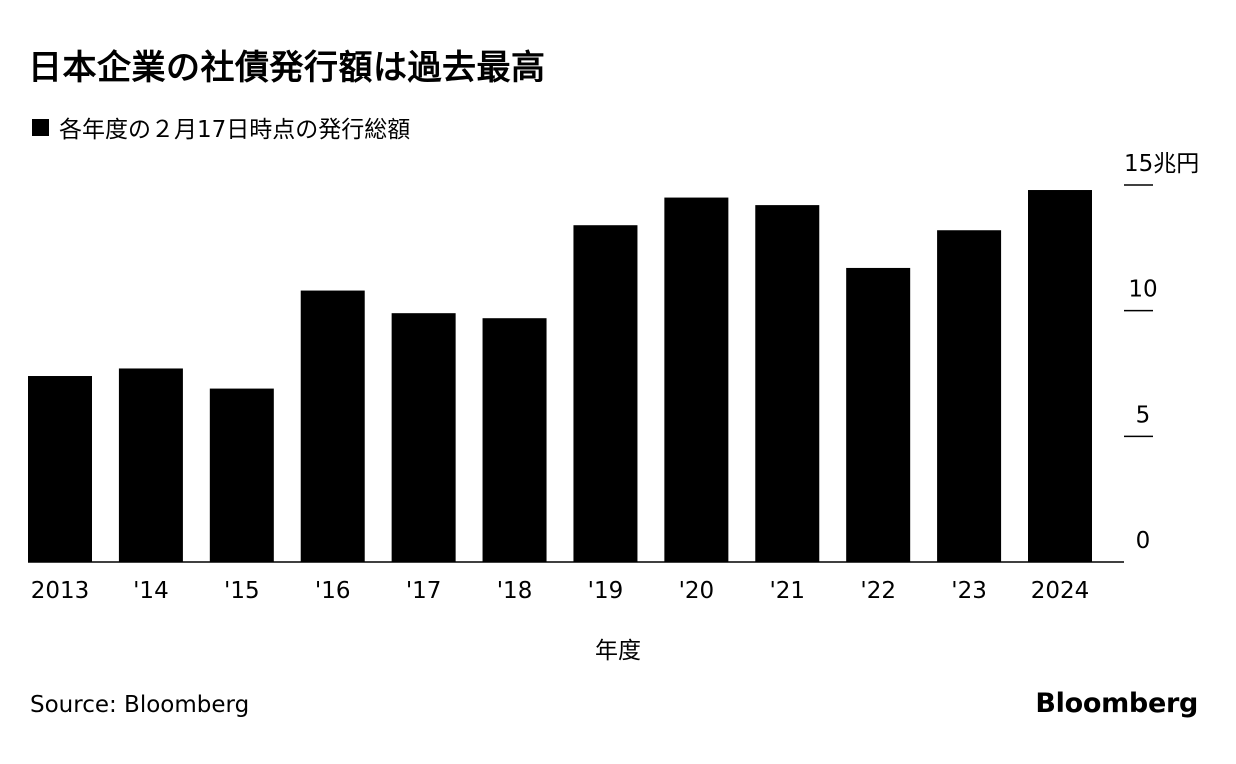 The image size is (1236, 764). What do you see at coordinates (878, 591) in the screenshot?
I see `x-tick-label-9: '22` at bounding box center [878, 591].